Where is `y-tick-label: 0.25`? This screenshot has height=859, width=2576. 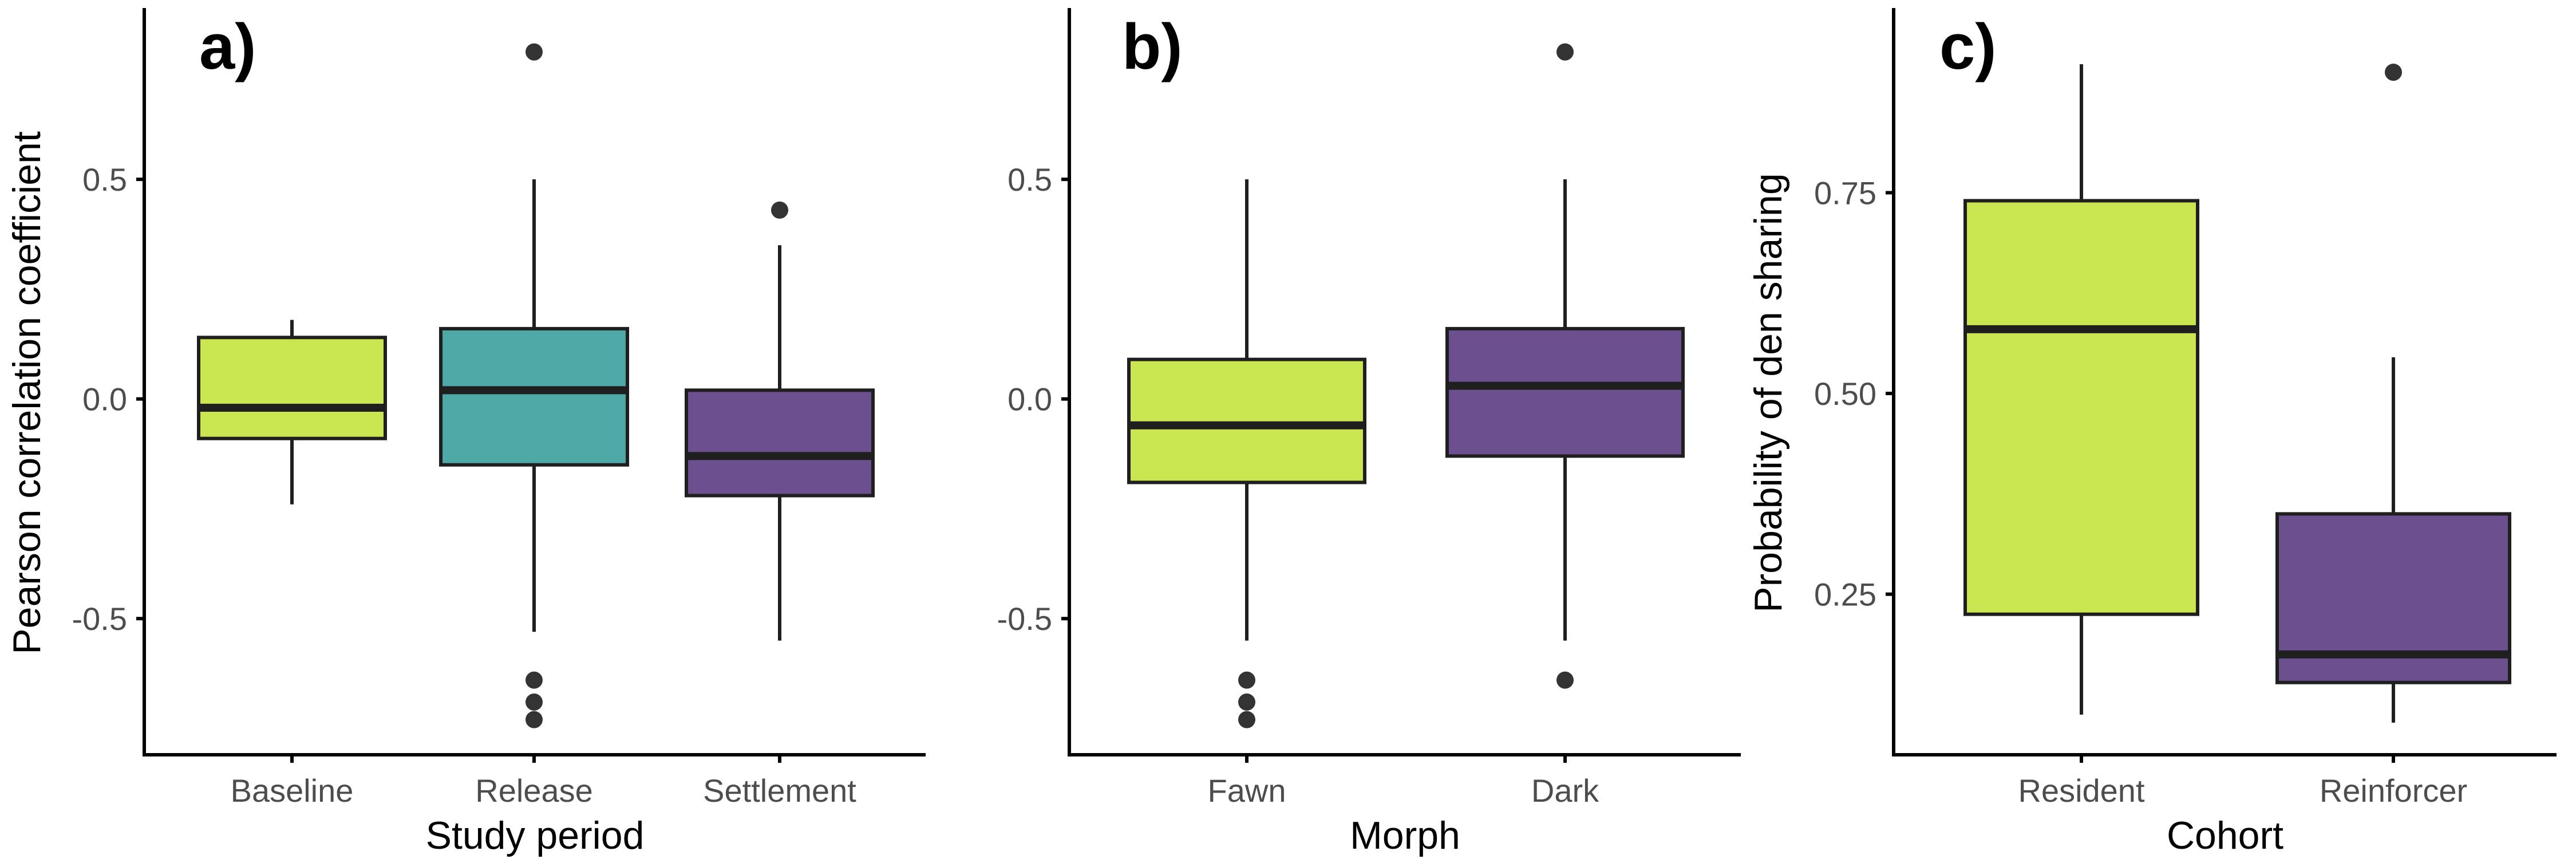 y-tick-label: 0.25 is located at coordinates (1845, 595).